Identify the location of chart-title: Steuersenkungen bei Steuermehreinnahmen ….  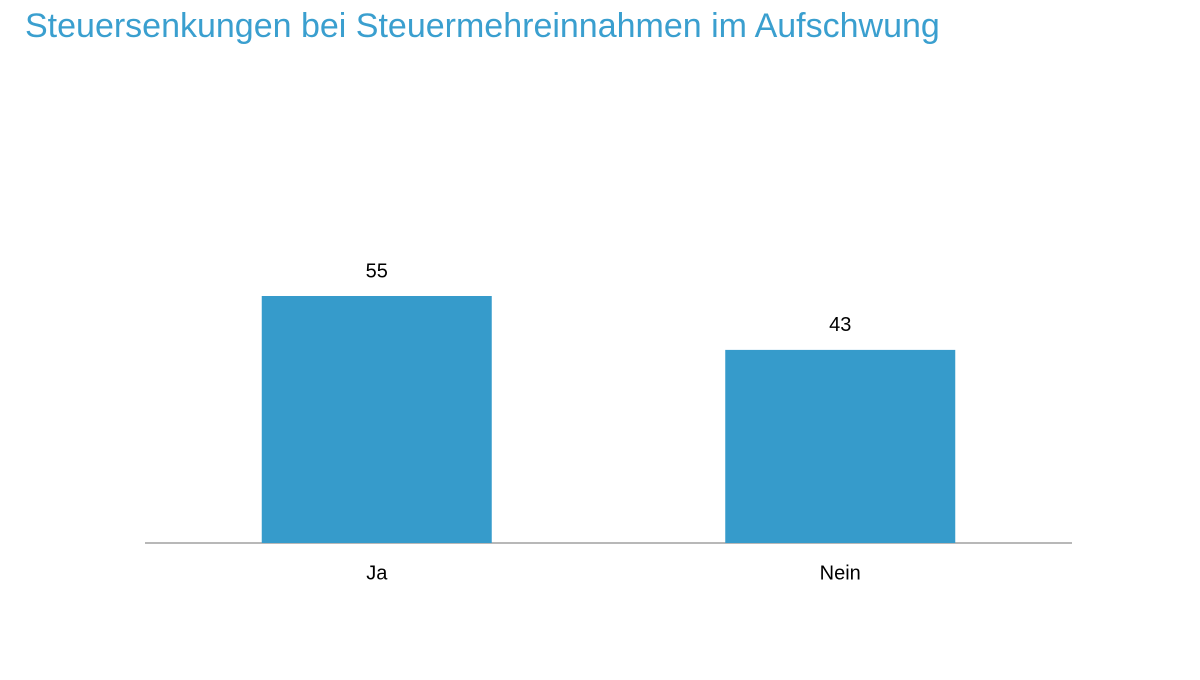
(482, 26).